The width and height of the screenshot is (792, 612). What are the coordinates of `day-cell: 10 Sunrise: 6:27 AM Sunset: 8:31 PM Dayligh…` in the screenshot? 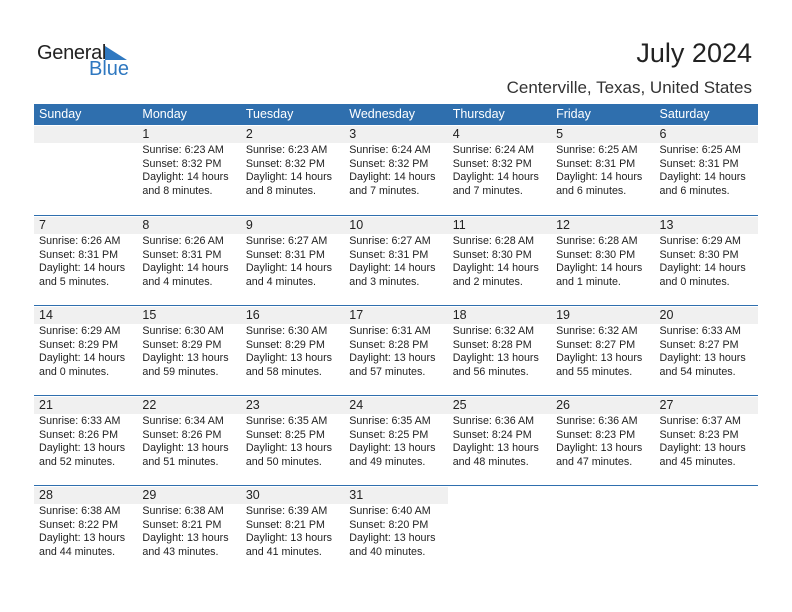 It's located at (396, 260).